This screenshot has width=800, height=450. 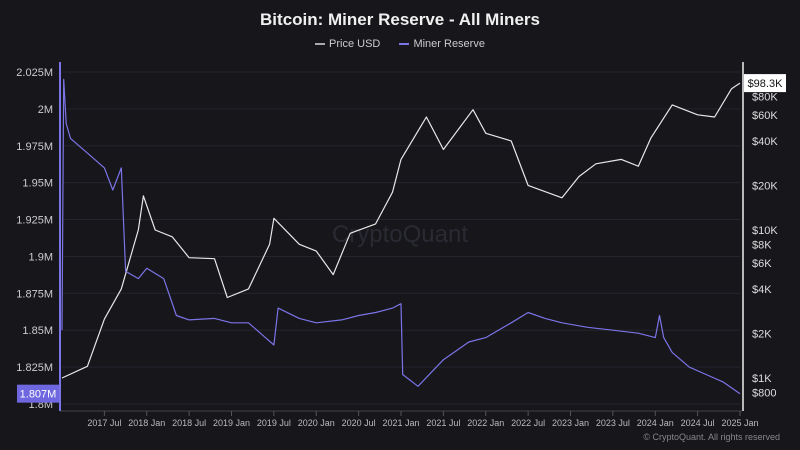 What do you see at coordinates (316, 423) in the screenshot?
I see `x-tick-label: 2020 Jan` at bounding box center [316, 423].